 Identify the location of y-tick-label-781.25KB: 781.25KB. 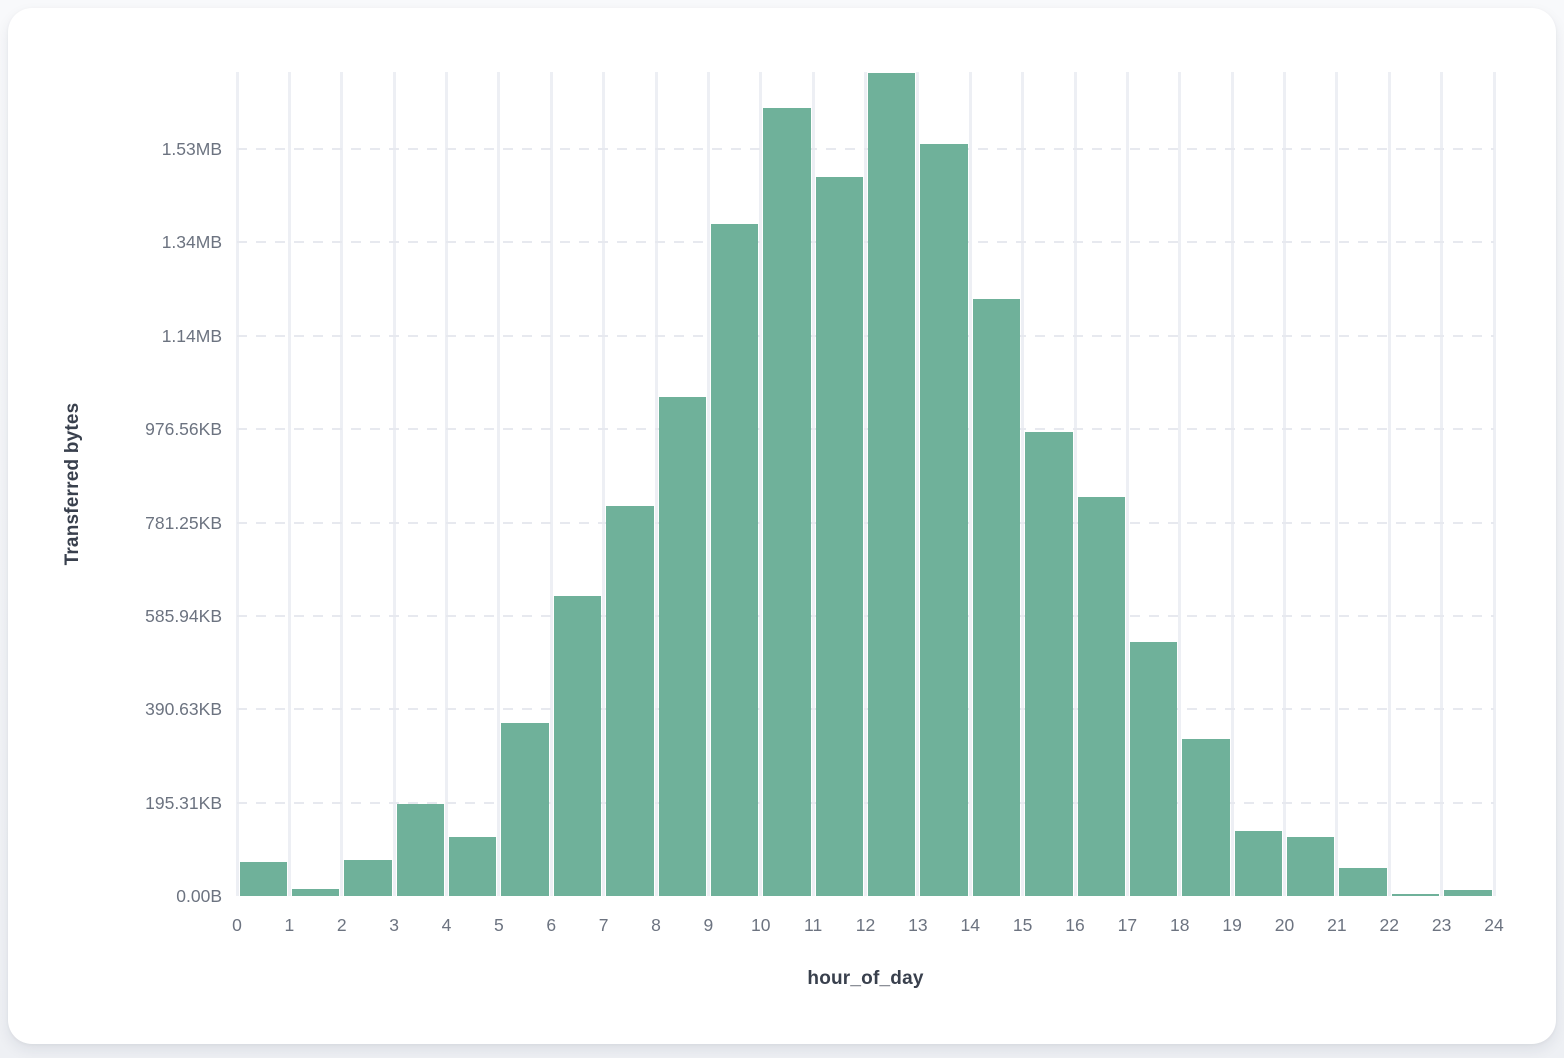
(183, 522).